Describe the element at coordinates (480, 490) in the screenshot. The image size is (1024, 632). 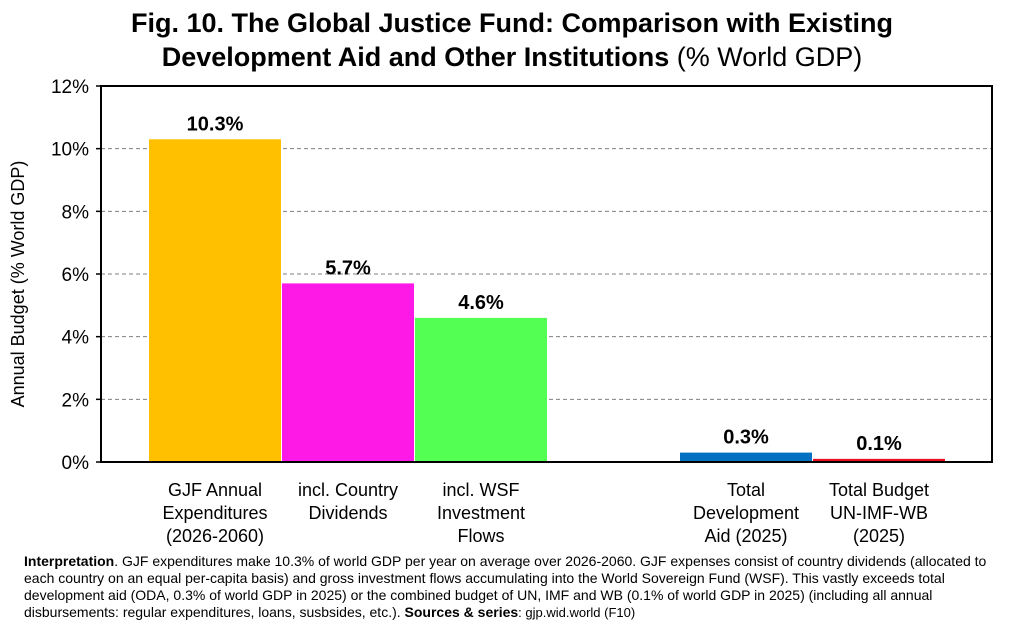
I see `x-tick-label: incl. WSF` at that location.